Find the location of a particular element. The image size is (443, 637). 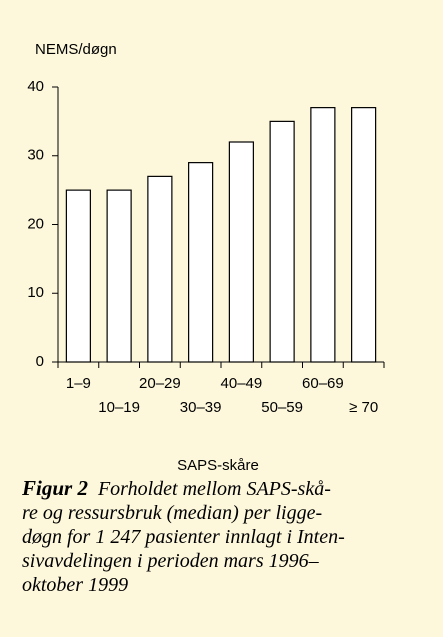

x-tick-label: 40–49 is located at coordinates (242, 383).